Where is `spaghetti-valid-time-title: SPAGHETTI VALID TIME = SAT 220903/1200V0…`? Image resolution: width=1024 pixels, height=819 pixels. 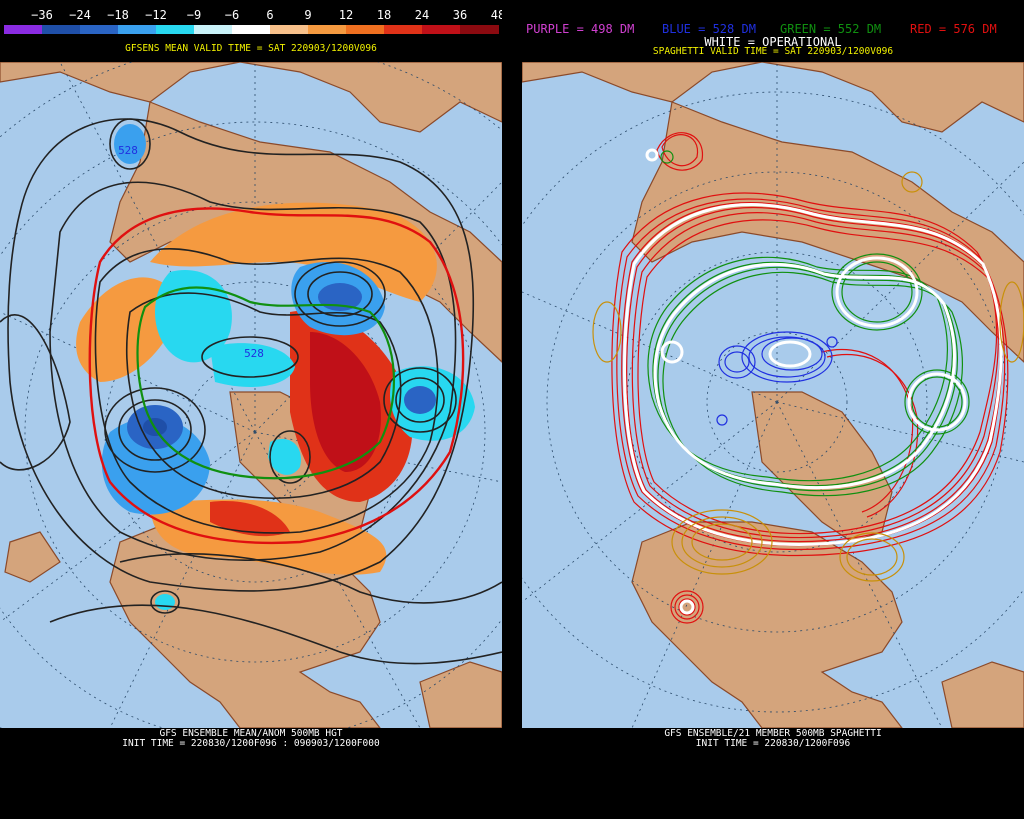 spaghetti-valid-time-title: SPAGHETTI VALID TIME = SAT 220903/1200V0… is located at coordinates (773, 51).